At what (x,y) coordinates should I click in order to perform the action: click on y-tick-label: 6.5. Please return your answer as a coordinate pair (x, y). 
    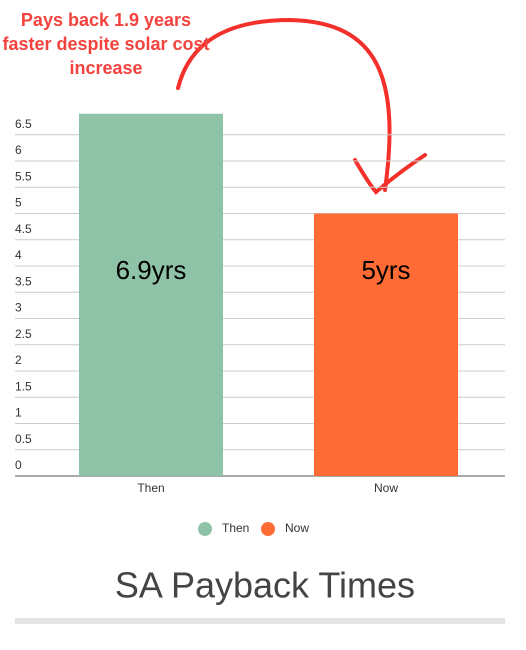
    Looking at the image, I should click on (23, 124).